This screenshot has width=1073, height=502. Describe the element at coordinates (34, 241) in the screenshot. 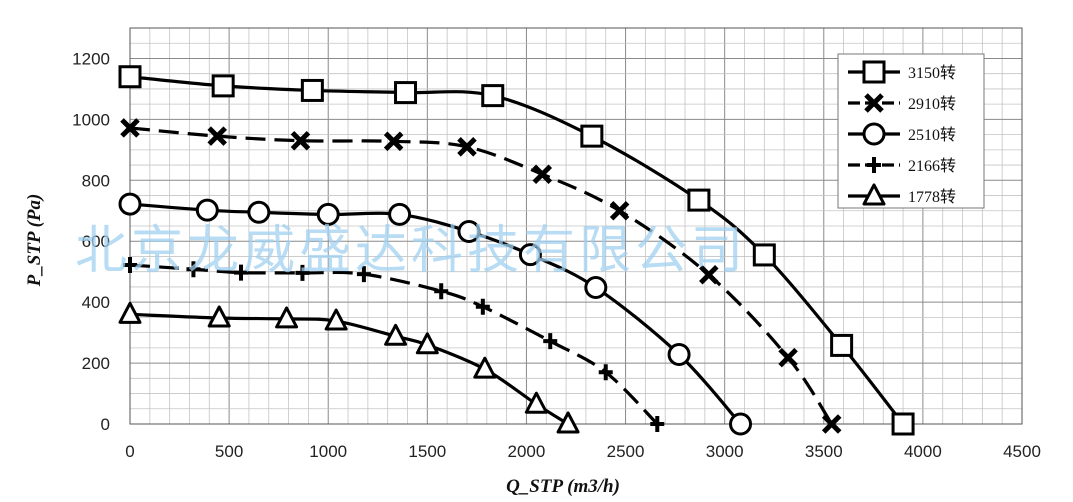

I see `y-axis-label: P_STP (Pa)` at that location.